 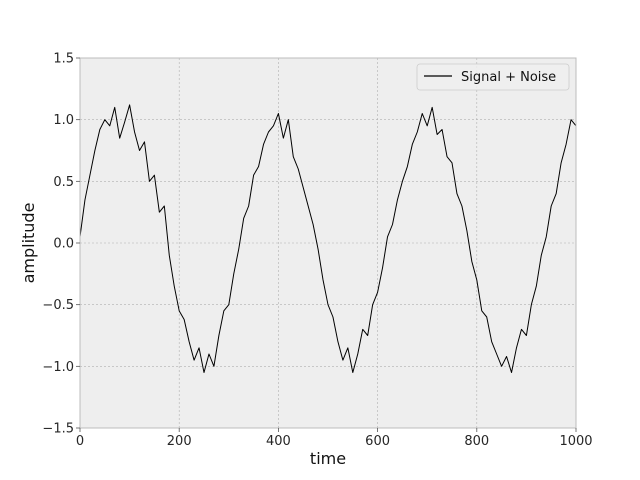 I want to click on y-tick-label: 1.5, so click(x=63, y=59).